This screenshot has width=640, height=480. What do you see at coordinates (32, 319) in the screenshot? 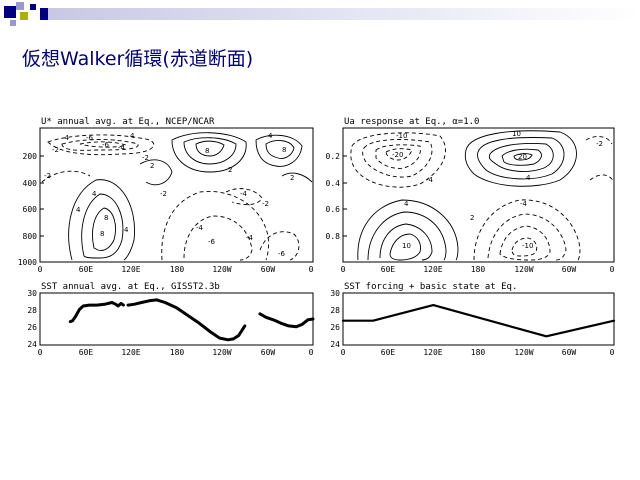
I see `panel3-y-axis: 30 28 26 24` at bounding box center [32, 319].